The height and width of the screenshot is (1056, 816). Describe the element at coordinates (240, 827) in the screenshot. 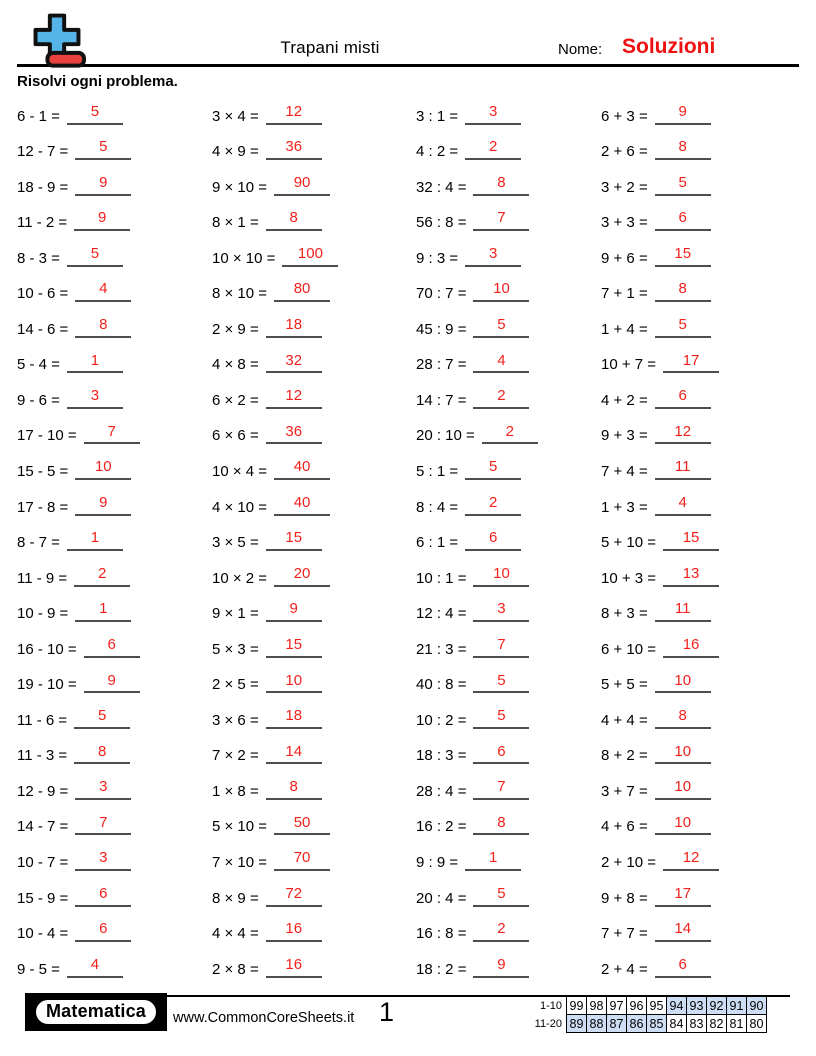

I see `problem-expression: 5 × 10 =` at that location.